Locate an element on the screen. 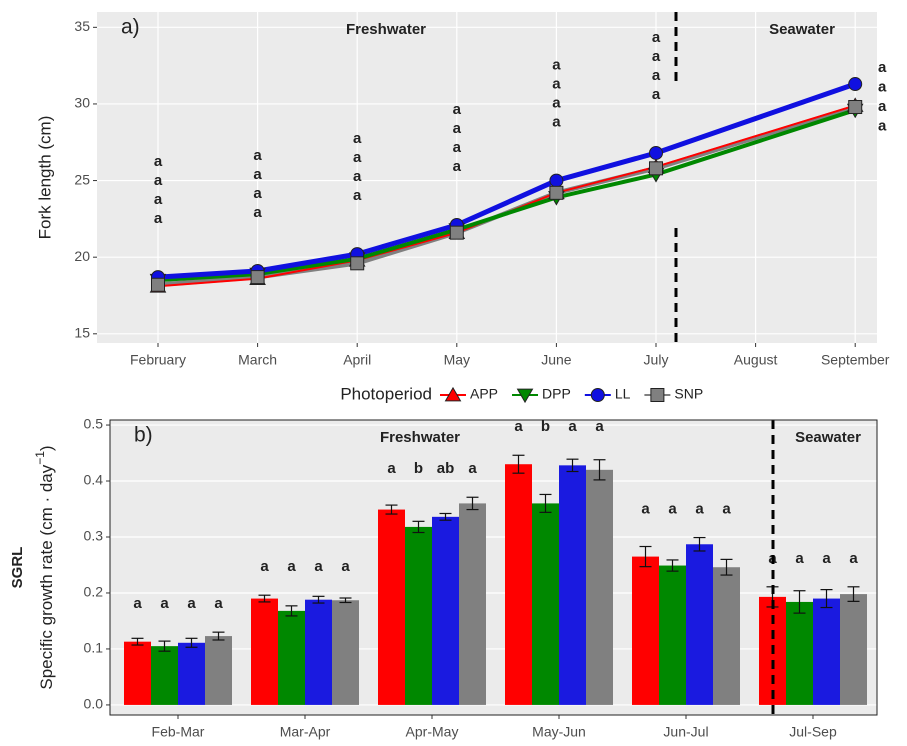 This screenshot has width=907, height=746. y-tick-label: 35 is located at coordinates (82, 26).